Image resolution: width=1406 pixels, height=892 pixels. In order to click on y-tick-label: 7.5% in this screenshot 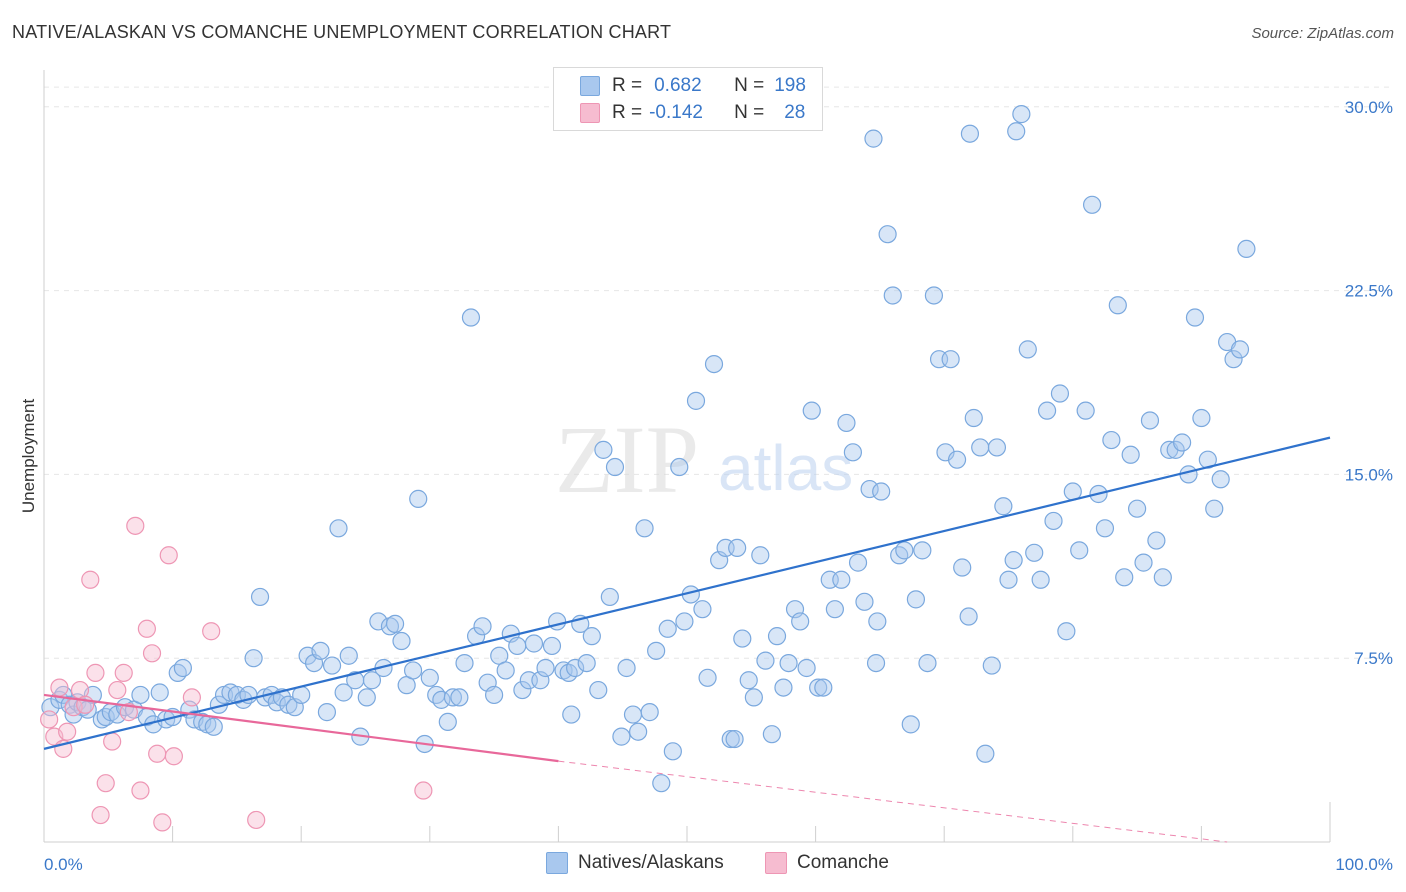, I will do `click(1373, 658)`.